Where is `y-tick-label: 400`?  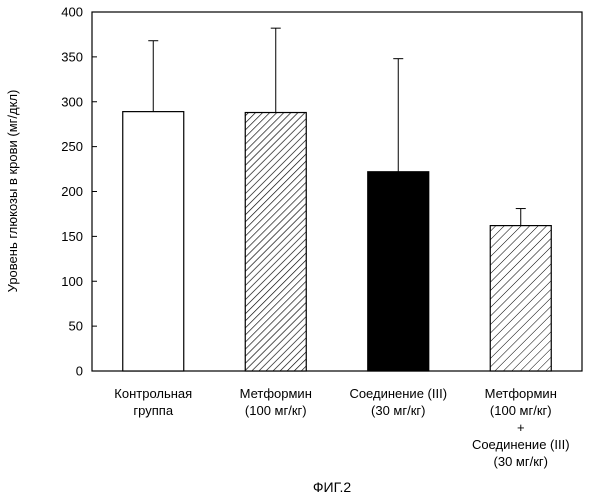
y-tick-label: 400 is located at coordinates (72, 12).